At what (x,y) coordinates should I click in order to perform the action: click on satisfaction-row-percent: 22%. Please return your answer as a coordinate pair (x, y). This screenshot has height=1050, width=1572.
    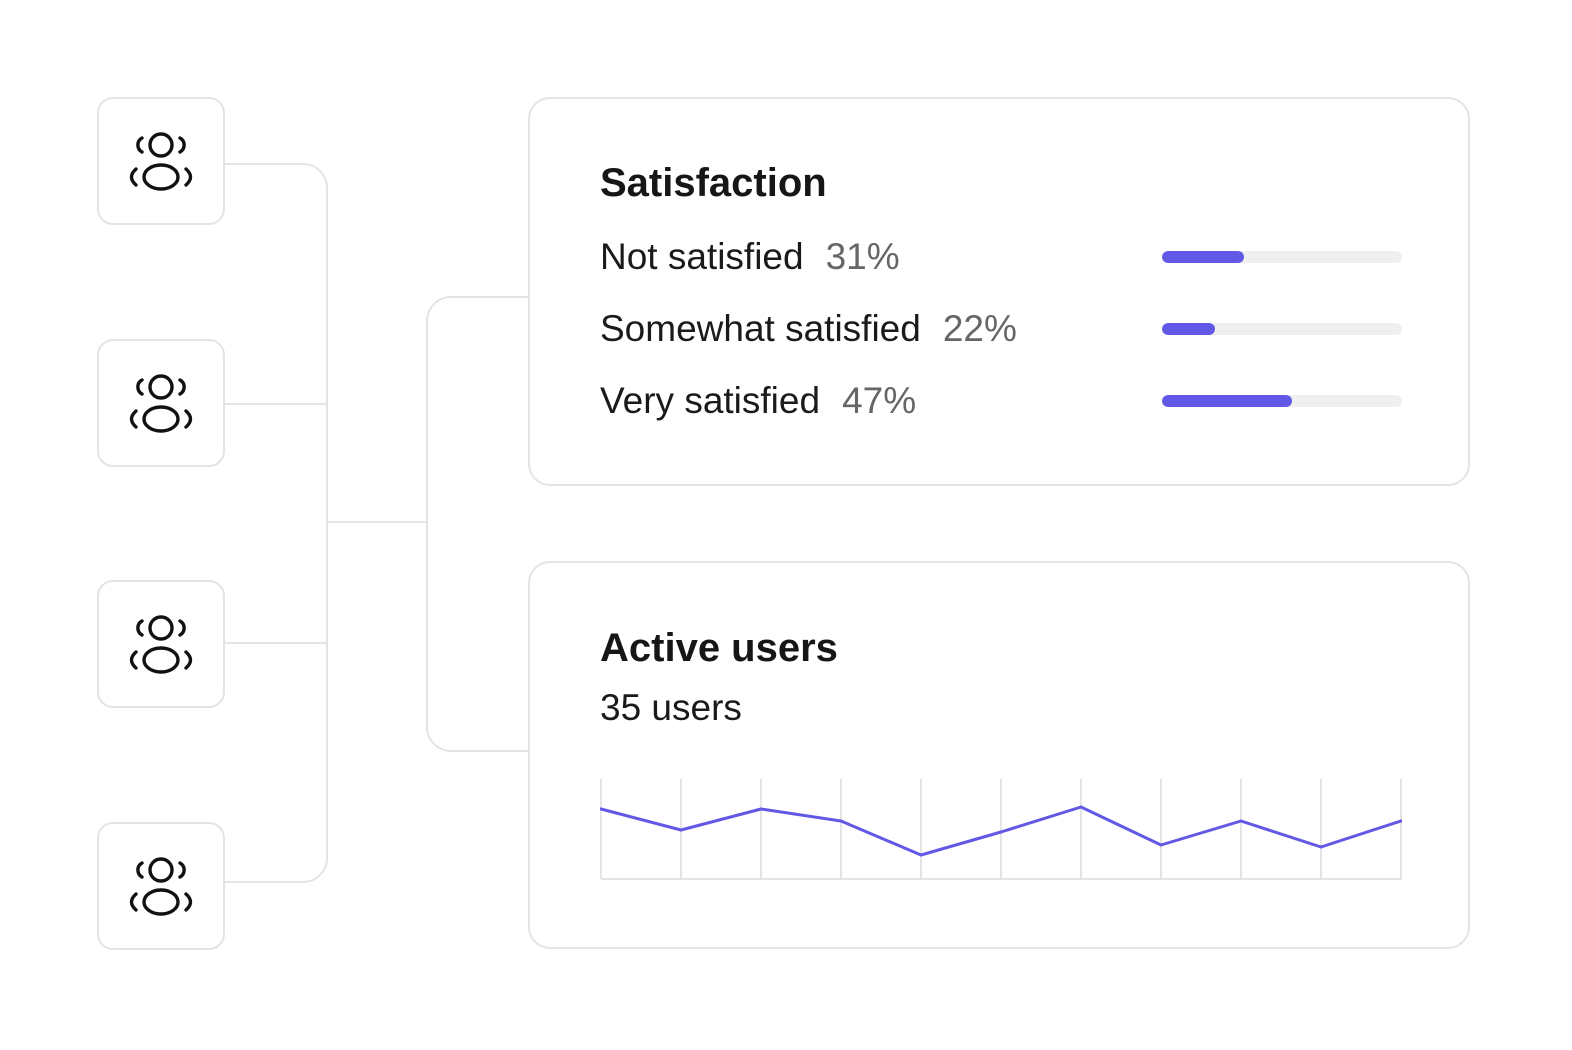
    Looking at the image, I should click on (979, 328).